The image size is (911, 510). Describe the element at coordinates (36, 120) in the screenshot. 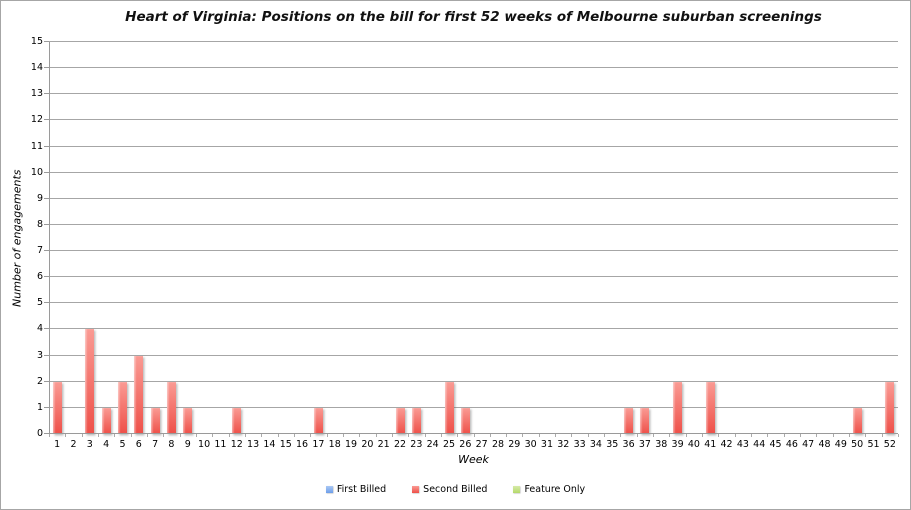

I see `y-axis-tick-label: 12` at that location.